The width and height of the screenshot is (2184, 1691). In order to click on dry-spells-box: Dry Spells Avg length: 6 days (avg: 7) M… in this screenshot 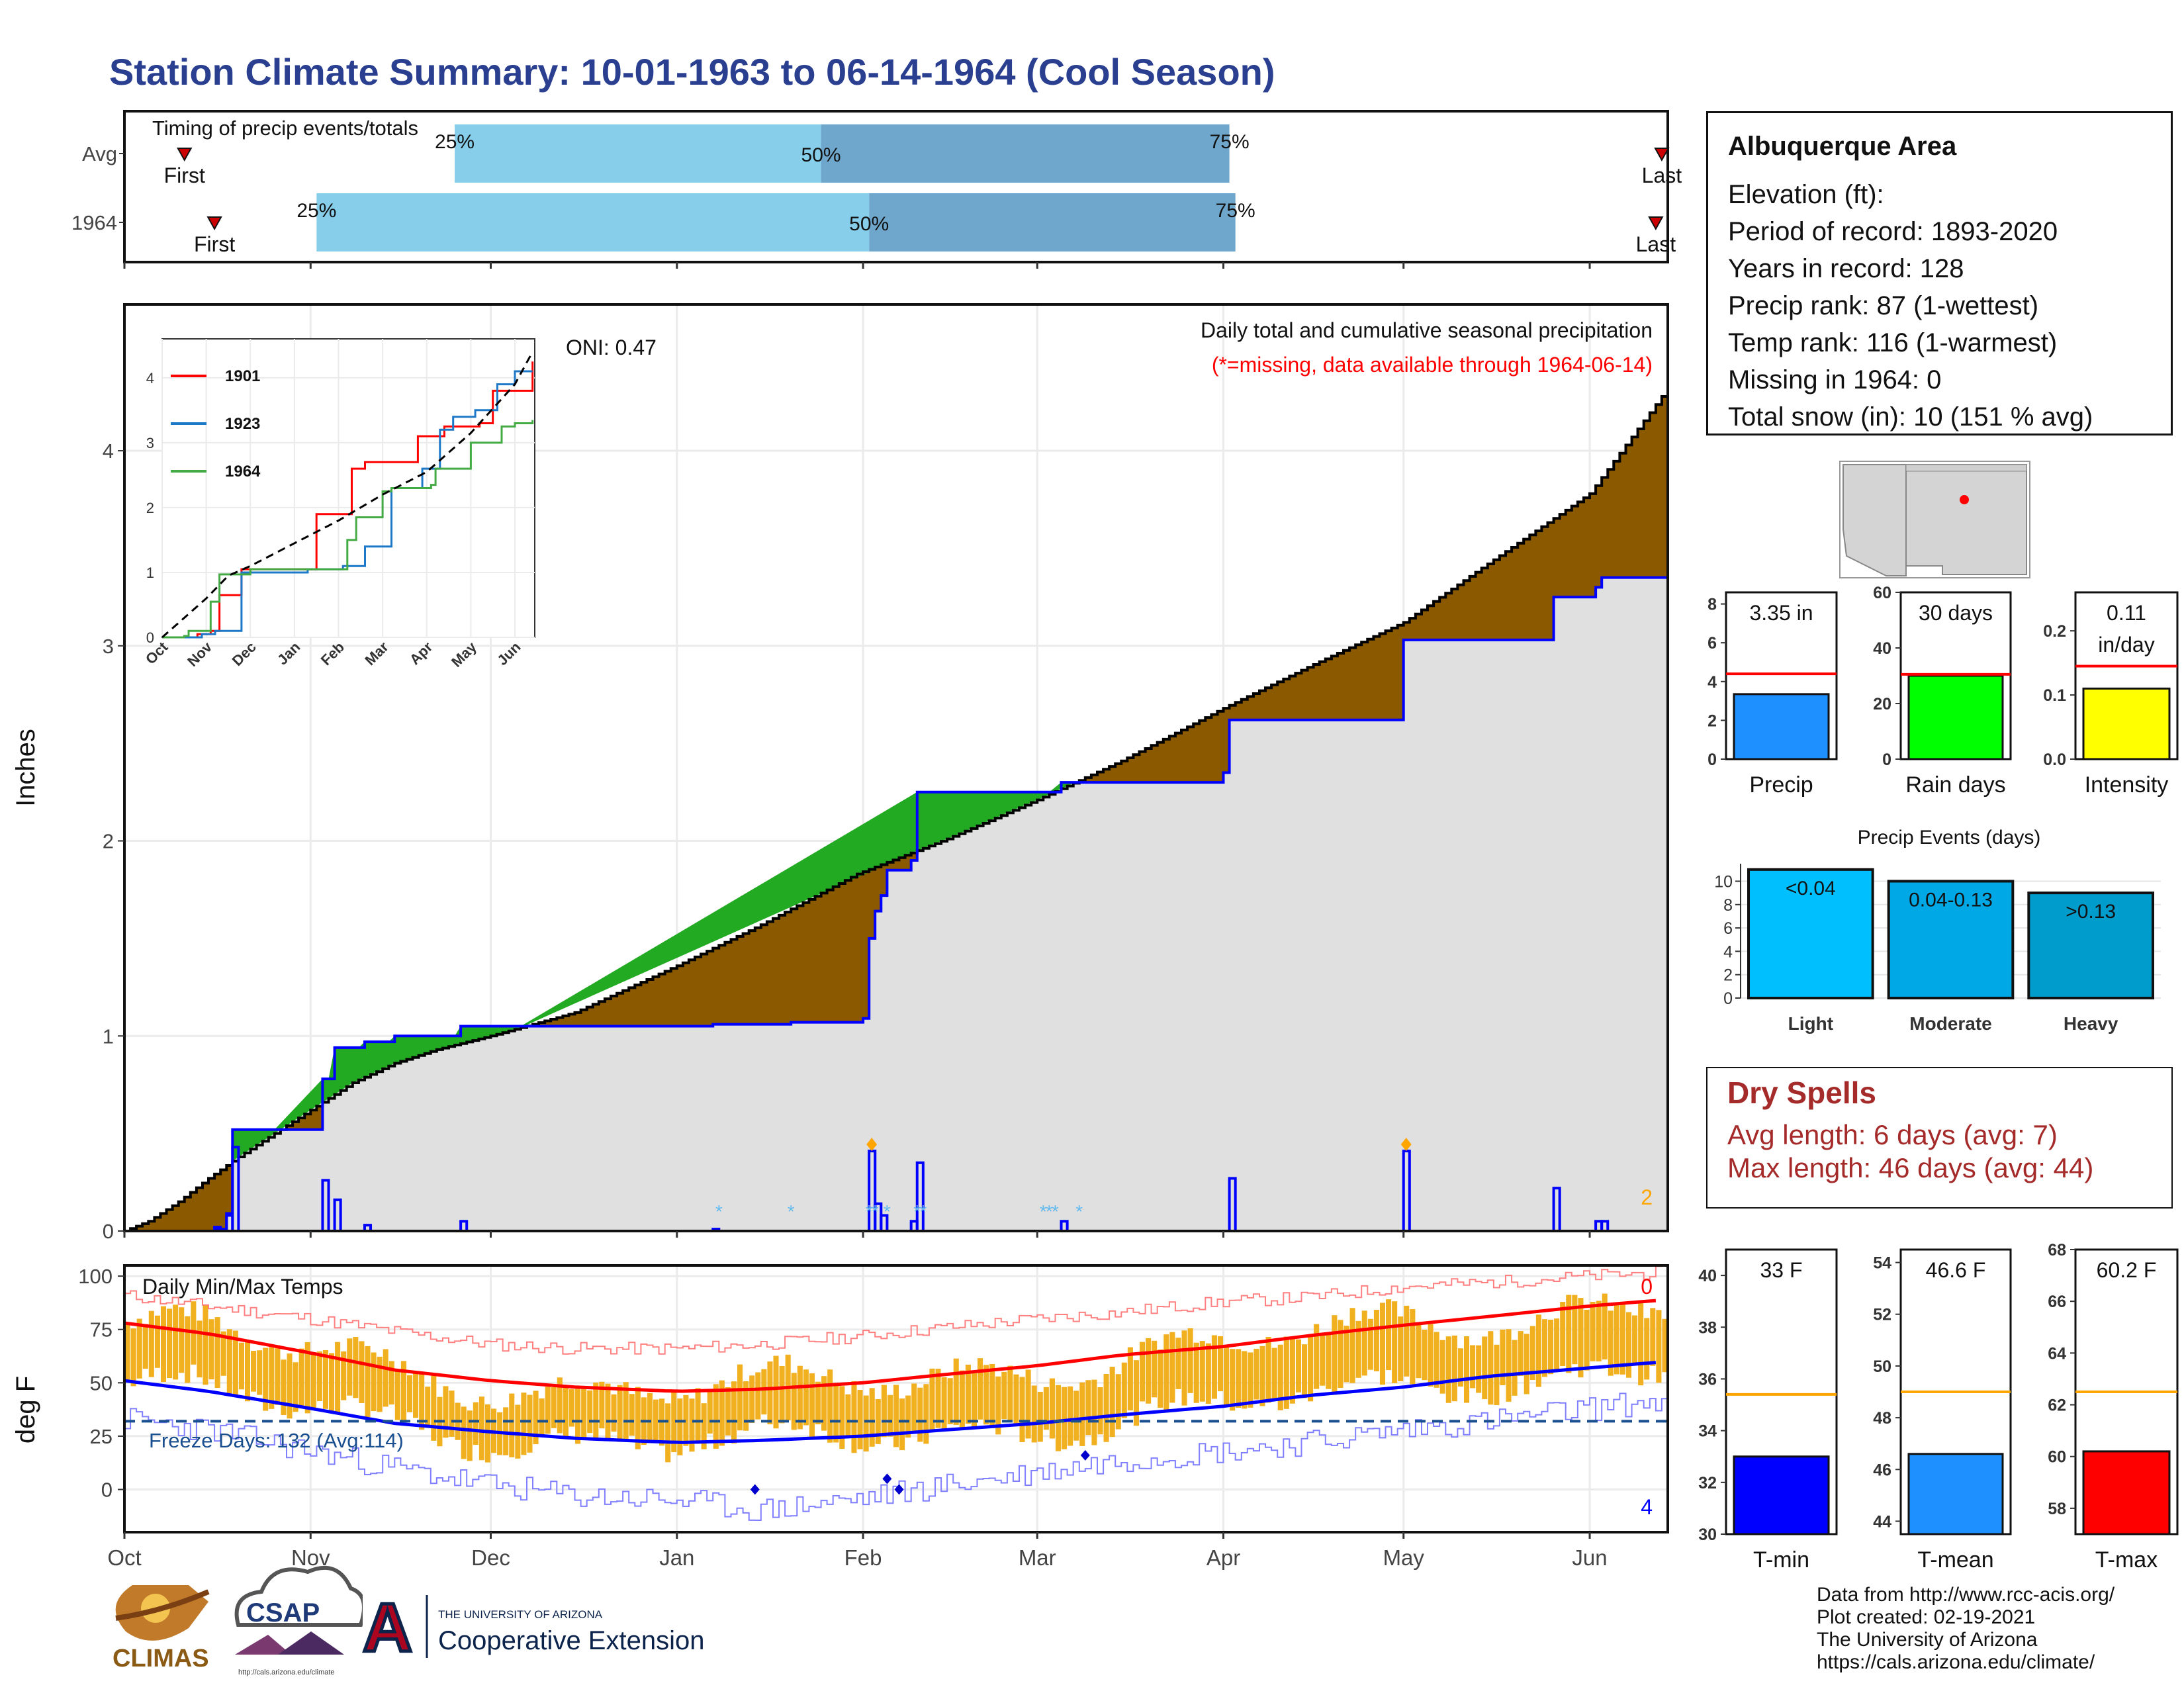, I will do `click(1940, 1138)`.